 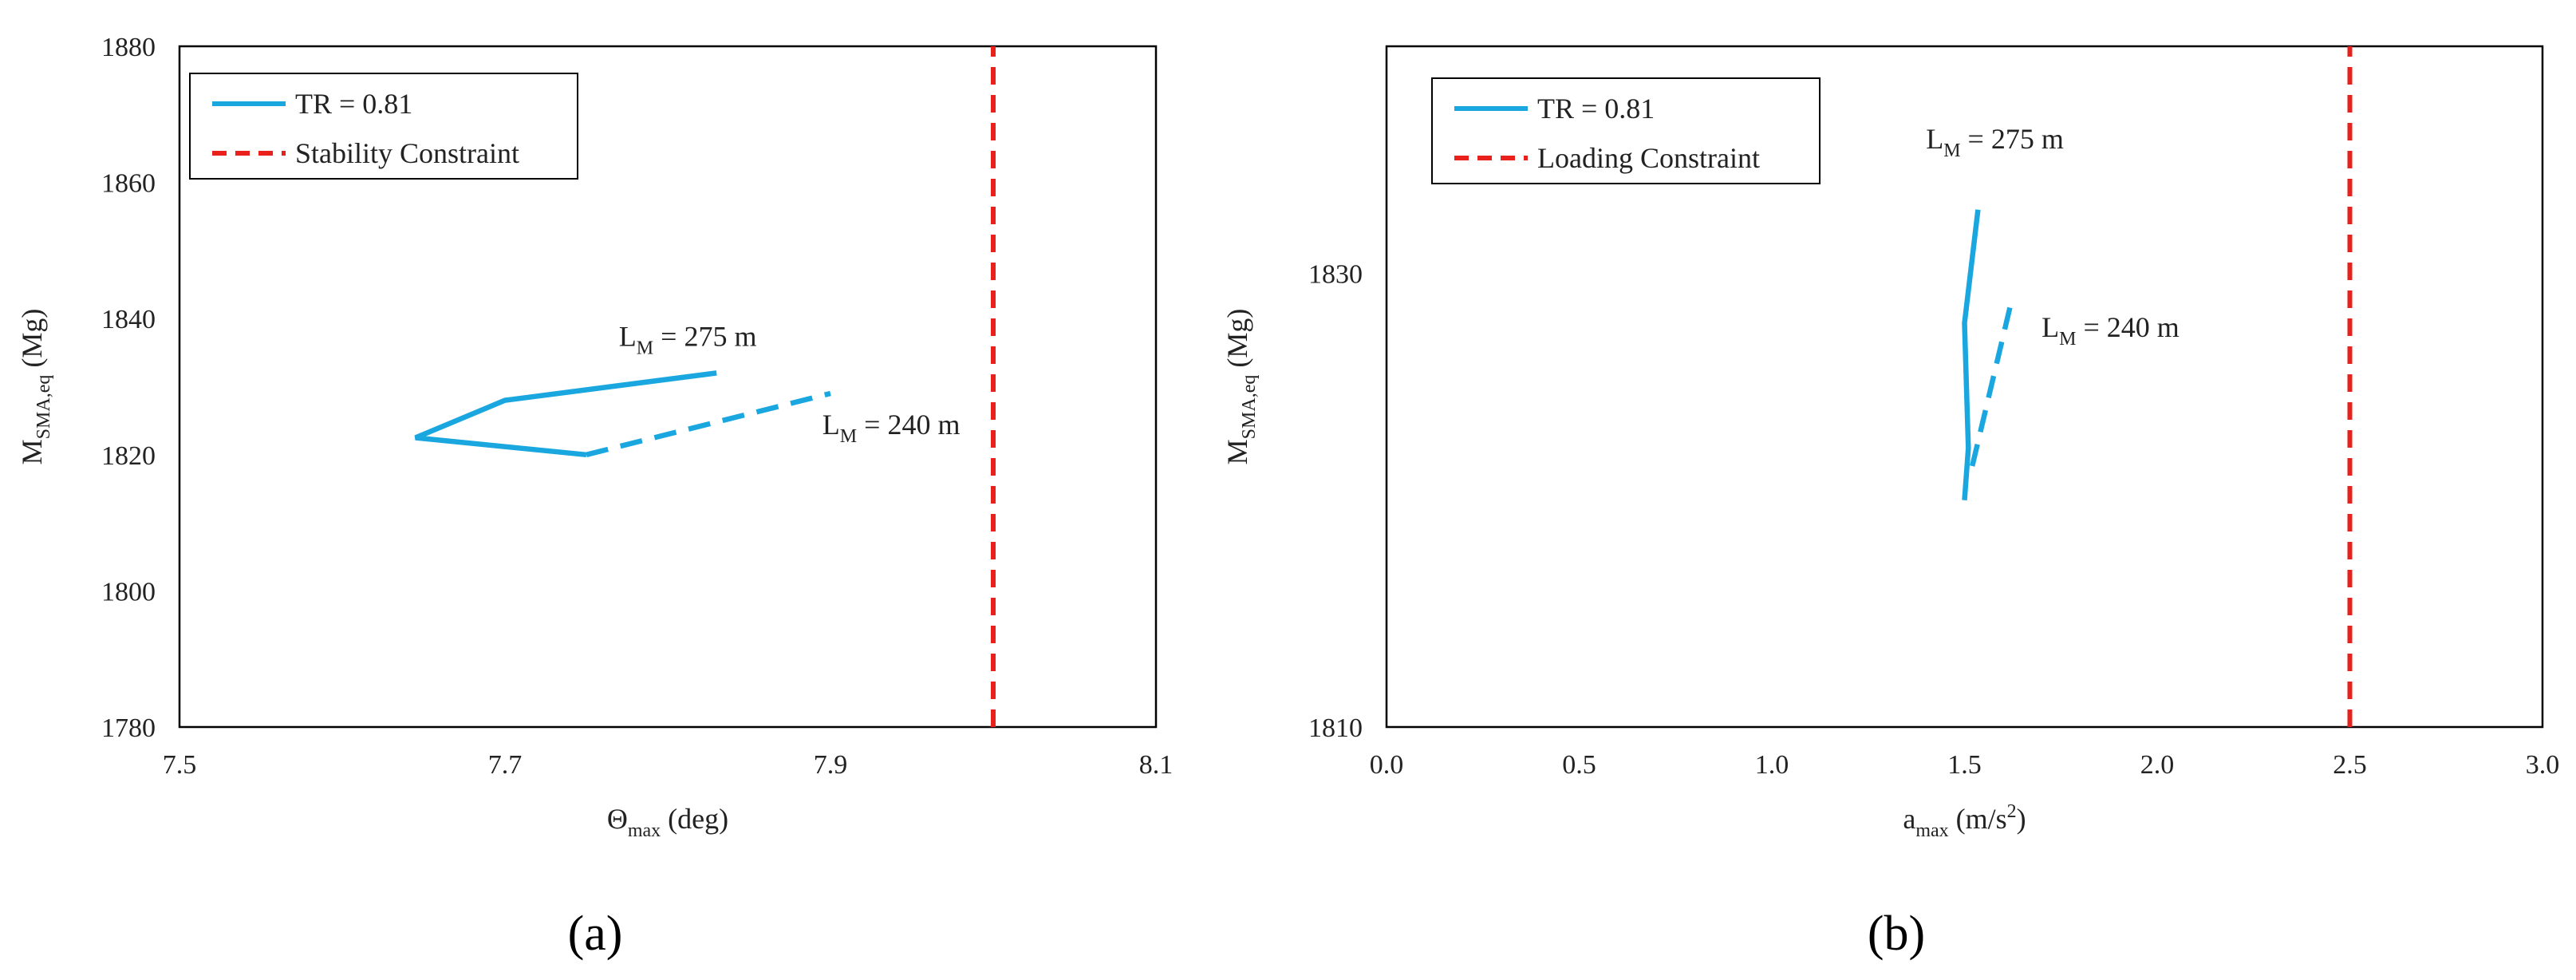 What do you see at coordinates (506, 765) in the screenshot?
I see `x-tick-label: 7.7` at bounding box center [506, 765].